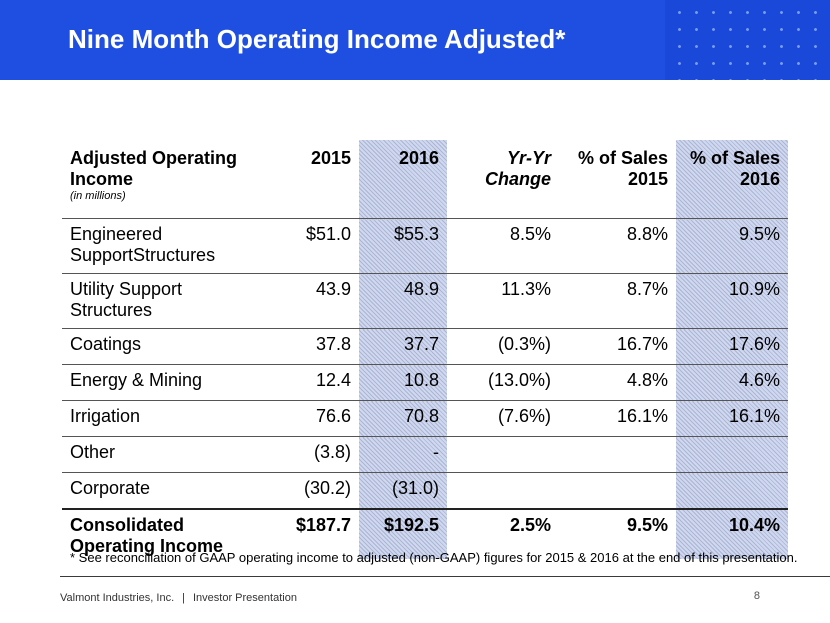 This screenshot has height=623, width=830. I want to click on total-pct-2016: 10.4%, so click(732, 533).